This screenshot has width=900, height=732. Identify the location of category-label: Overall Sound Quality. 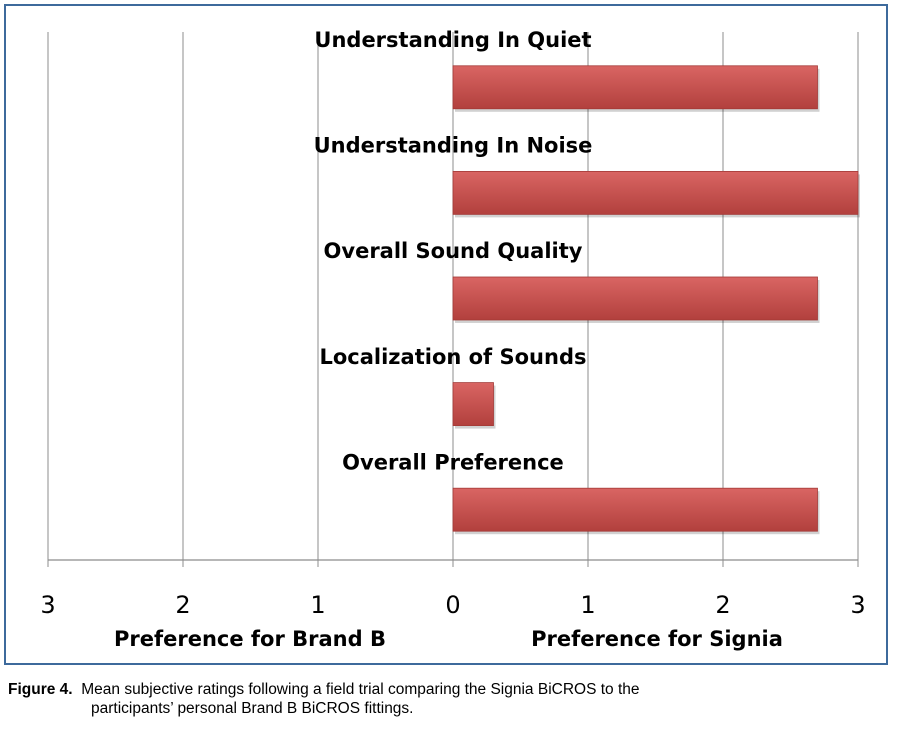
(453, 251).